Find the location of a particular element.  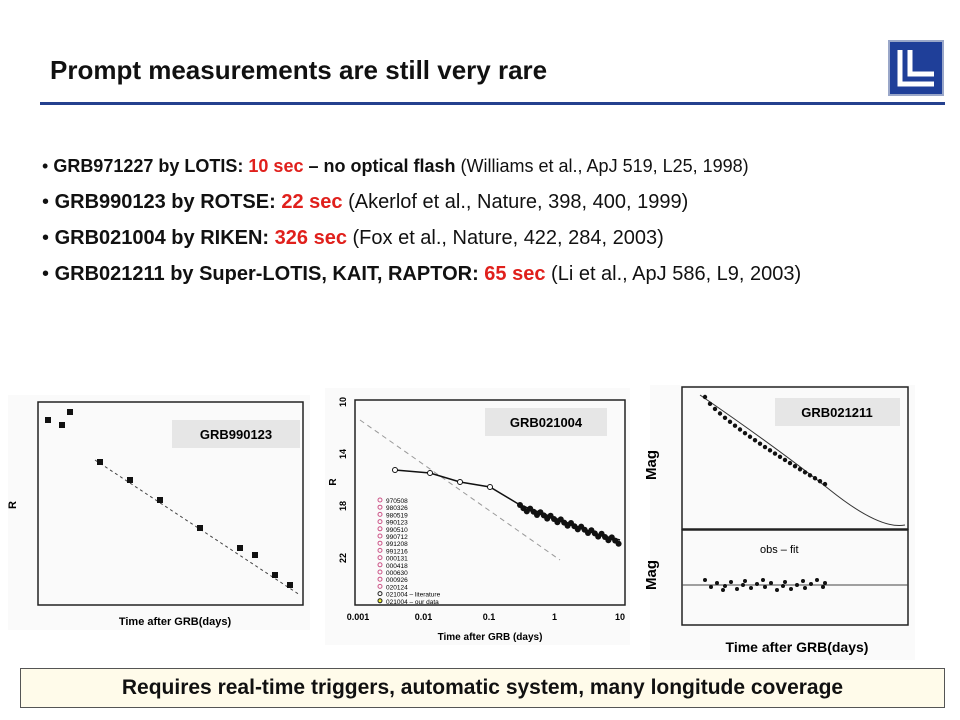

y-tick-label: 22 is located at coordinates (343, 558).